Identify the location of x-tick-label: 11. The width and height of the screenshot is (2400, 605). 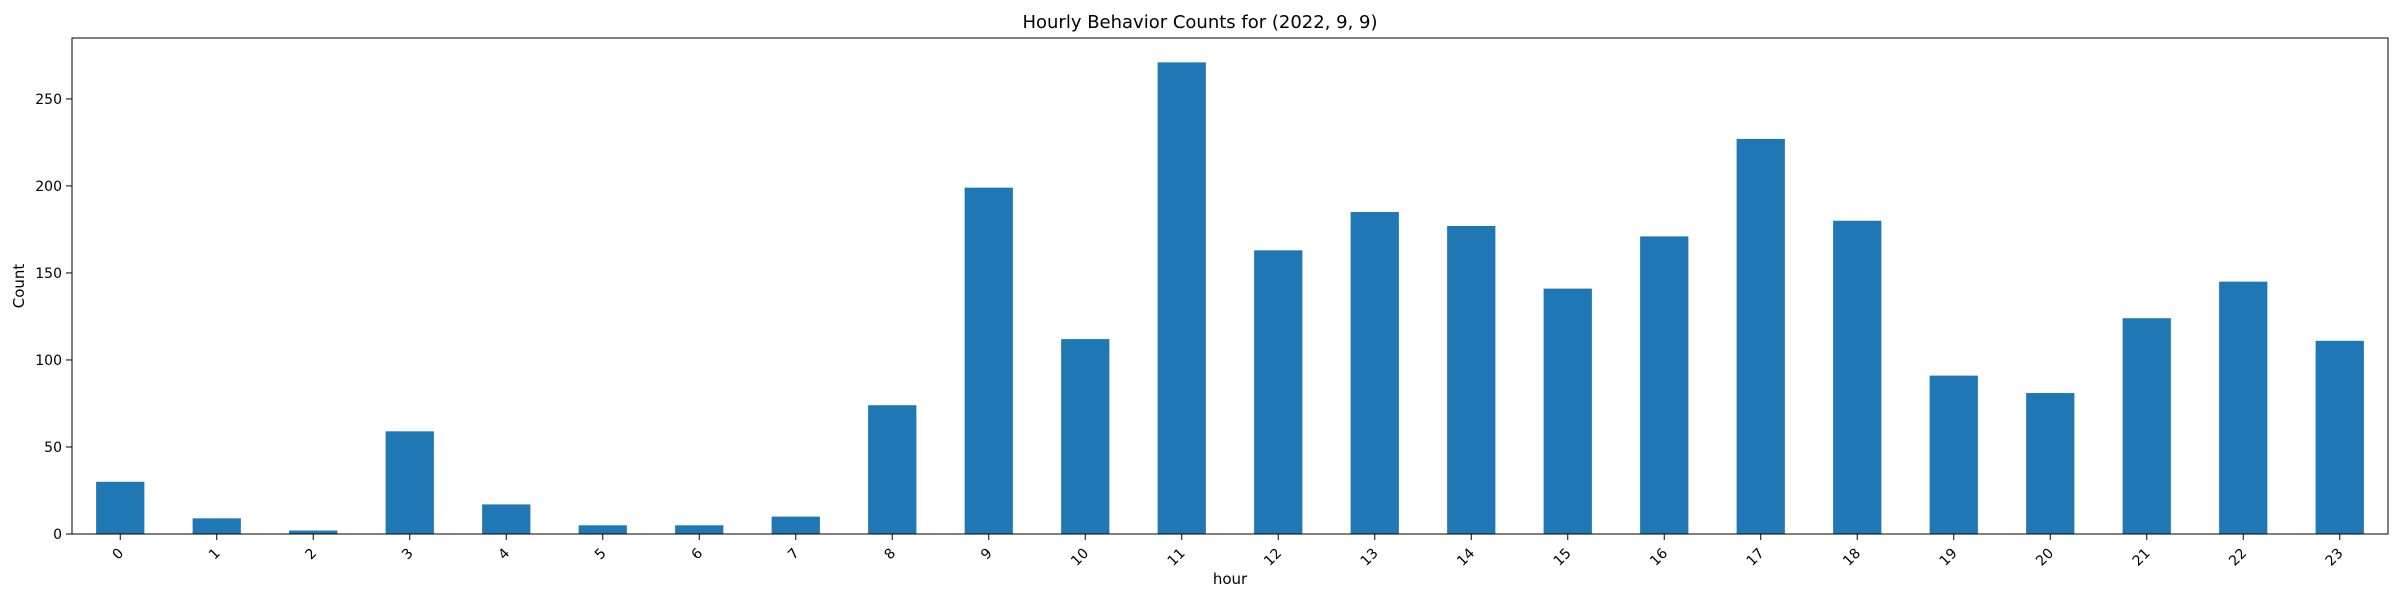
(1177, 558).